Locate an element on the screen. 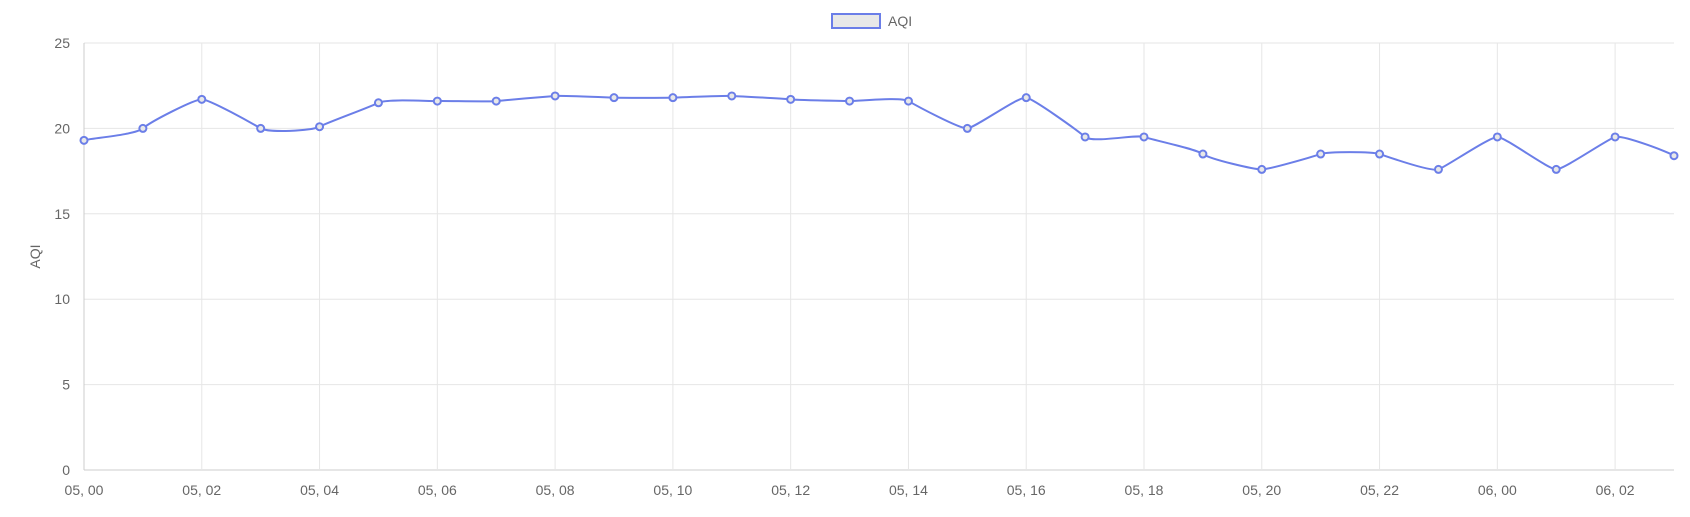  y-tick-label: 15 is located at coordinates (62, 214).